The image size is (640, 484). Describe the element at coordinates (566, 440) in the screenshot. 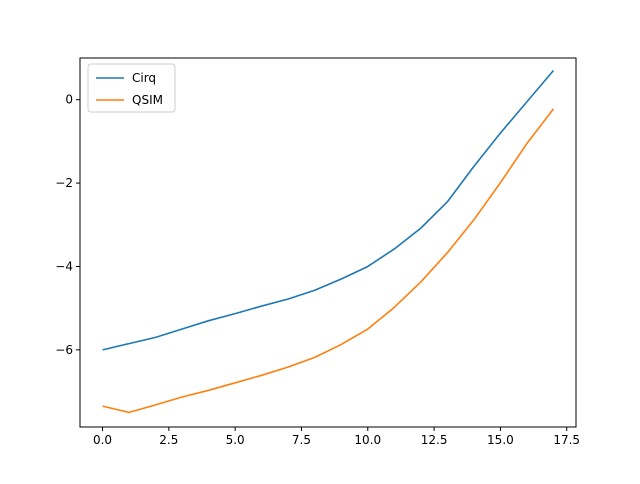

I see `x-tick-label: 17.5` at that location.